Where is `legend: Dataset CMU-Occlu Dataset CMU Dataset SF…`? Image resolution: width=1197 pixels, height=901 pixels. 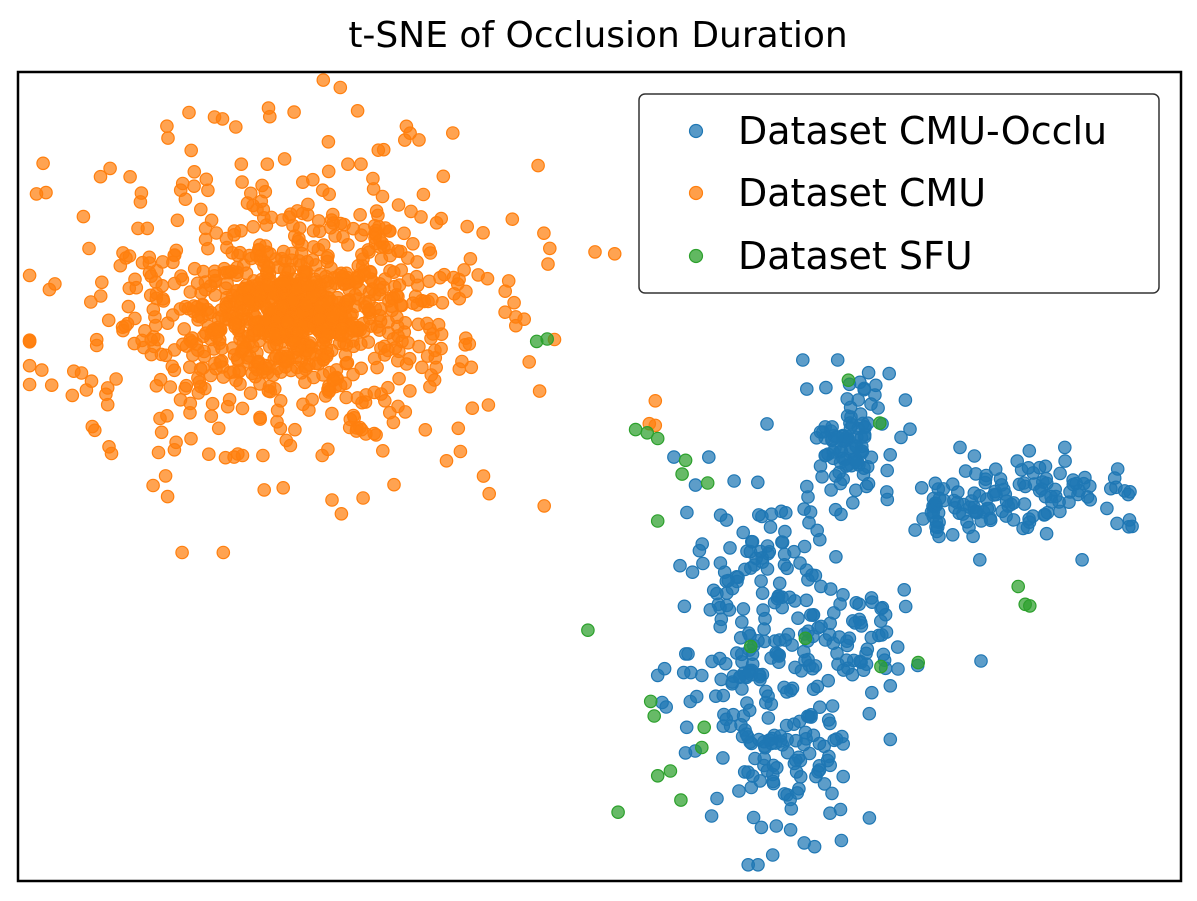
legend: Dataset CMU-Occlu Dataset CMU Dataset SF… is located at coordinates (899, 193).